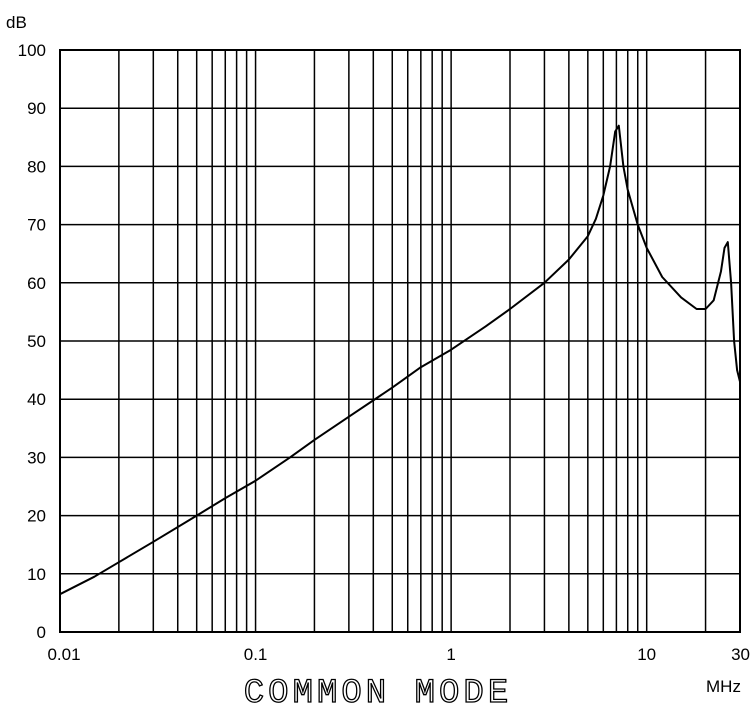  What do you see at coordinates (36, 283) in the screenshot?
I see `y-tick-label: 60` at bounding box center [36, 283].